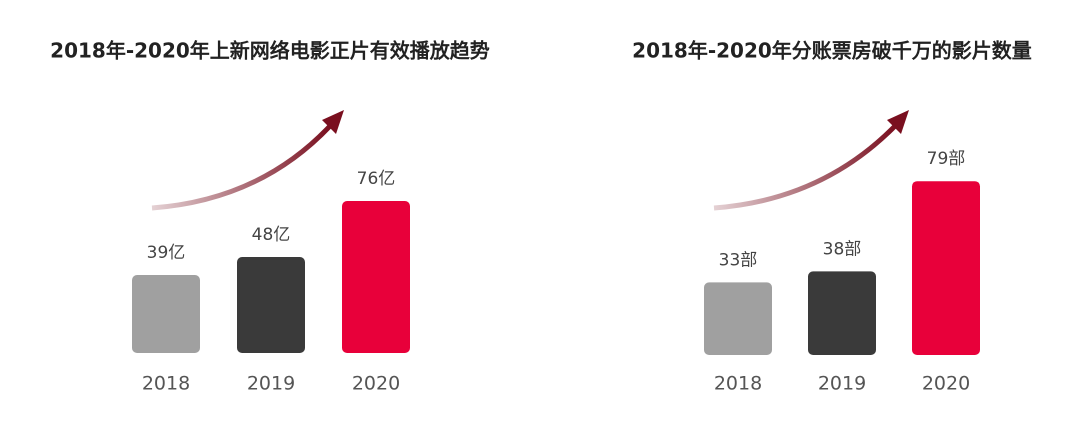  I want to click on value-label: 76亿, so click(376, 179).